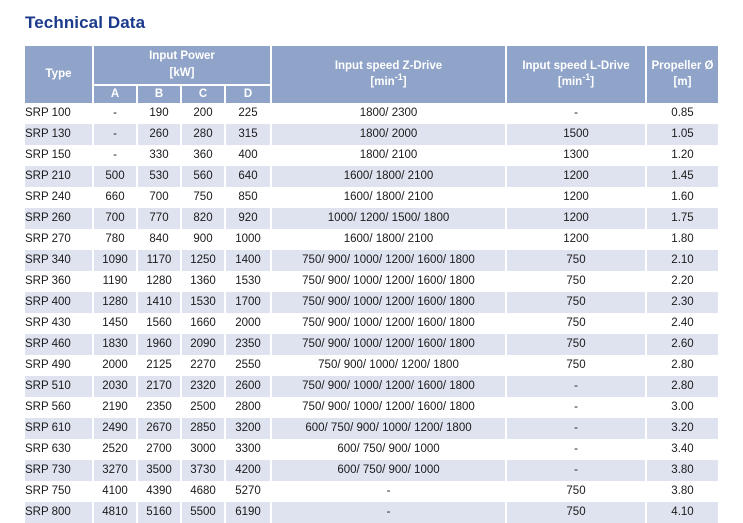 Image resolution: width=743 pixels, height=523 pixels. Describe the element at coordinates (59, 218) in the screenshot. I see `cell-type: SRP 260` at that location.